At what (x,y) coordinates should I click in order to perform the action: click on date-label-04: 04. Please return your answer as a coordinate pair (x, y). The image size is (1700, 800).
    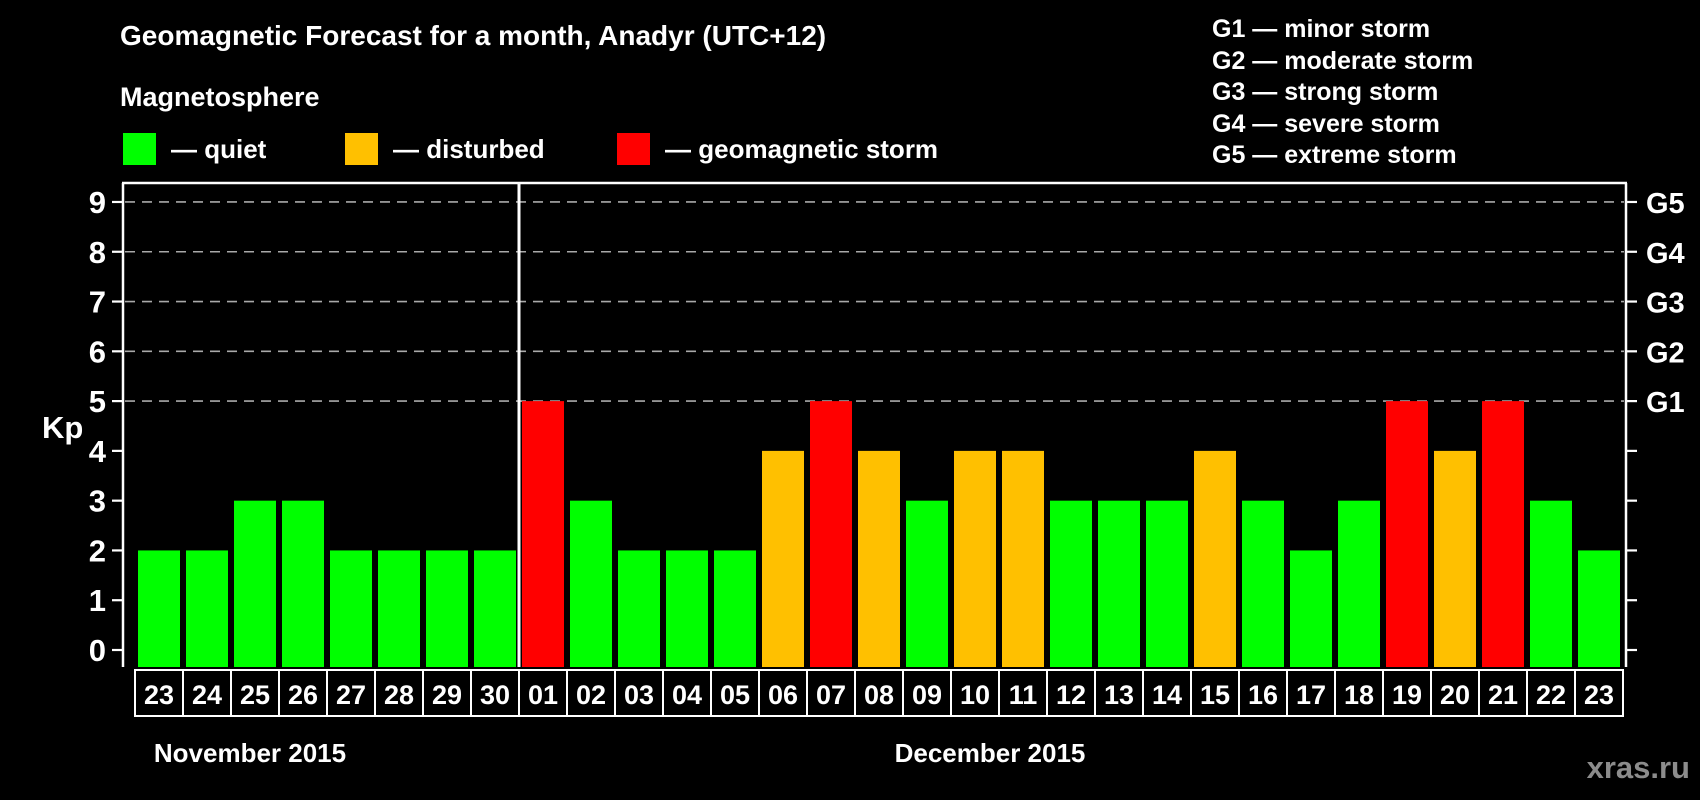
    Looking at the image, I should click on (687, 695).